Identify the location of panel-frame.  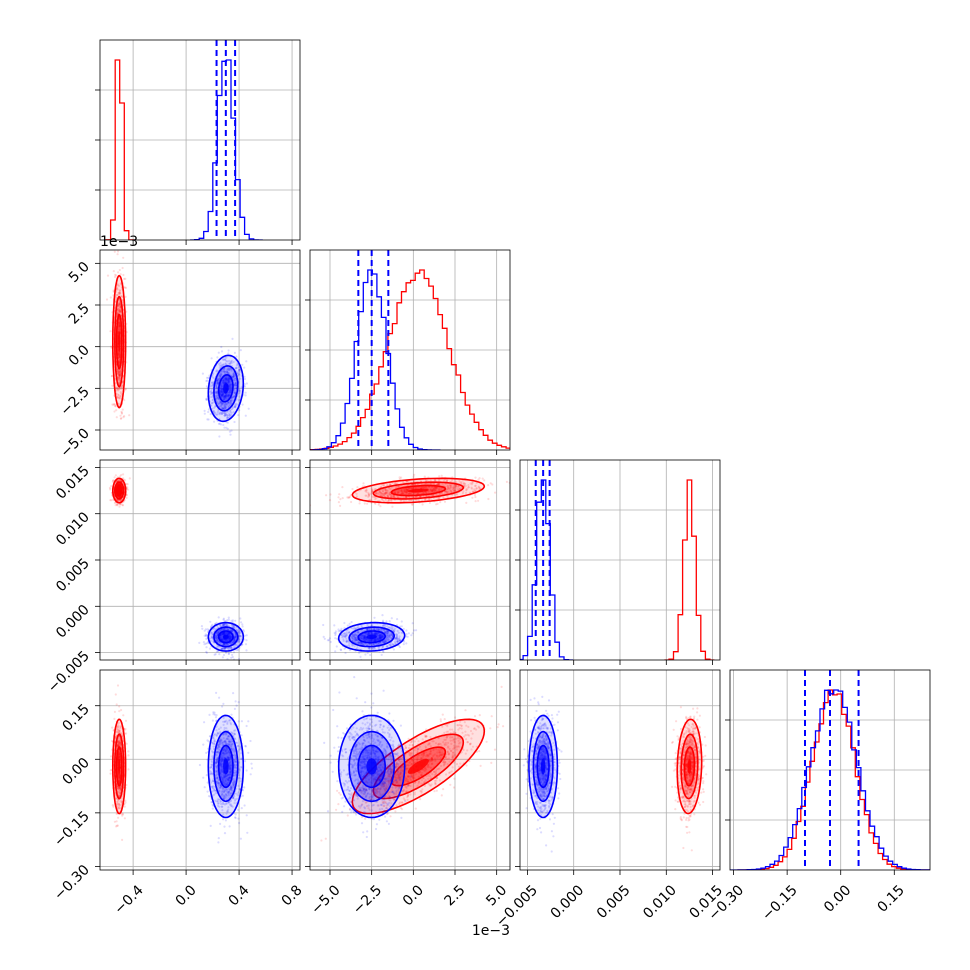
(200, 350).